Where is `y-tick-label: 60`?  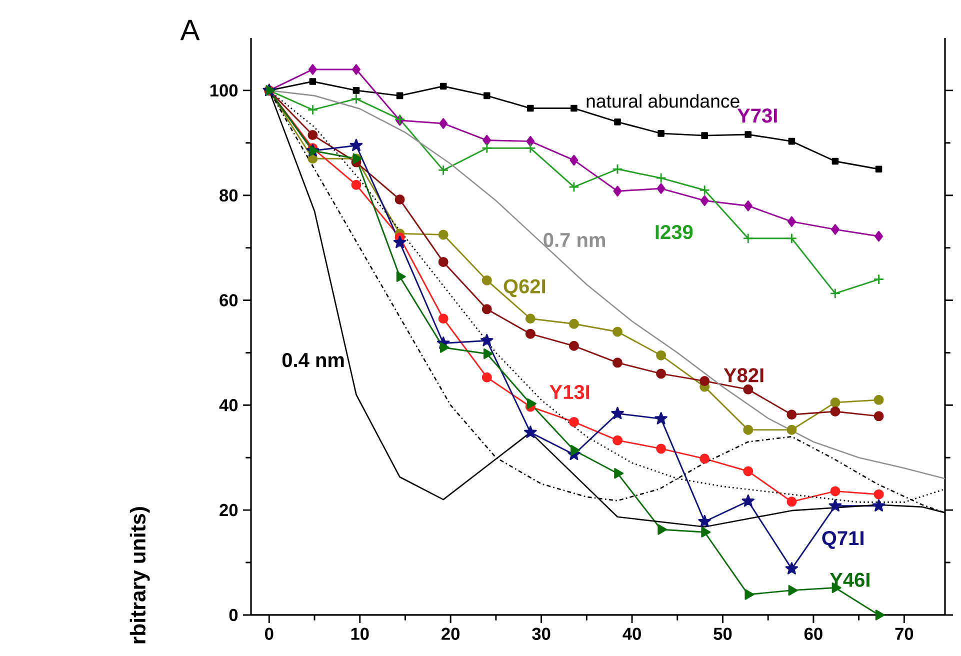
y-tick-label: 60 is located at coordinates (229, 300).